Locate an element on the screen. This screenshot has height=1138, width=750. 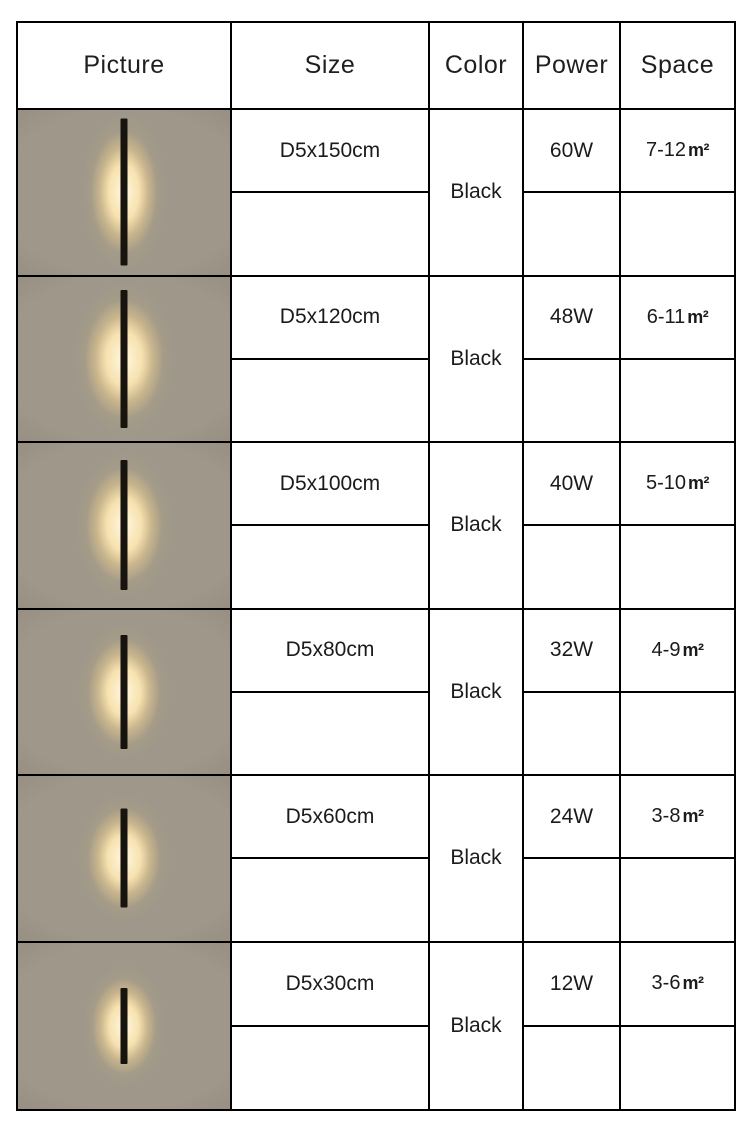
header-cell-power: Power is located at coordinates (572, 66).